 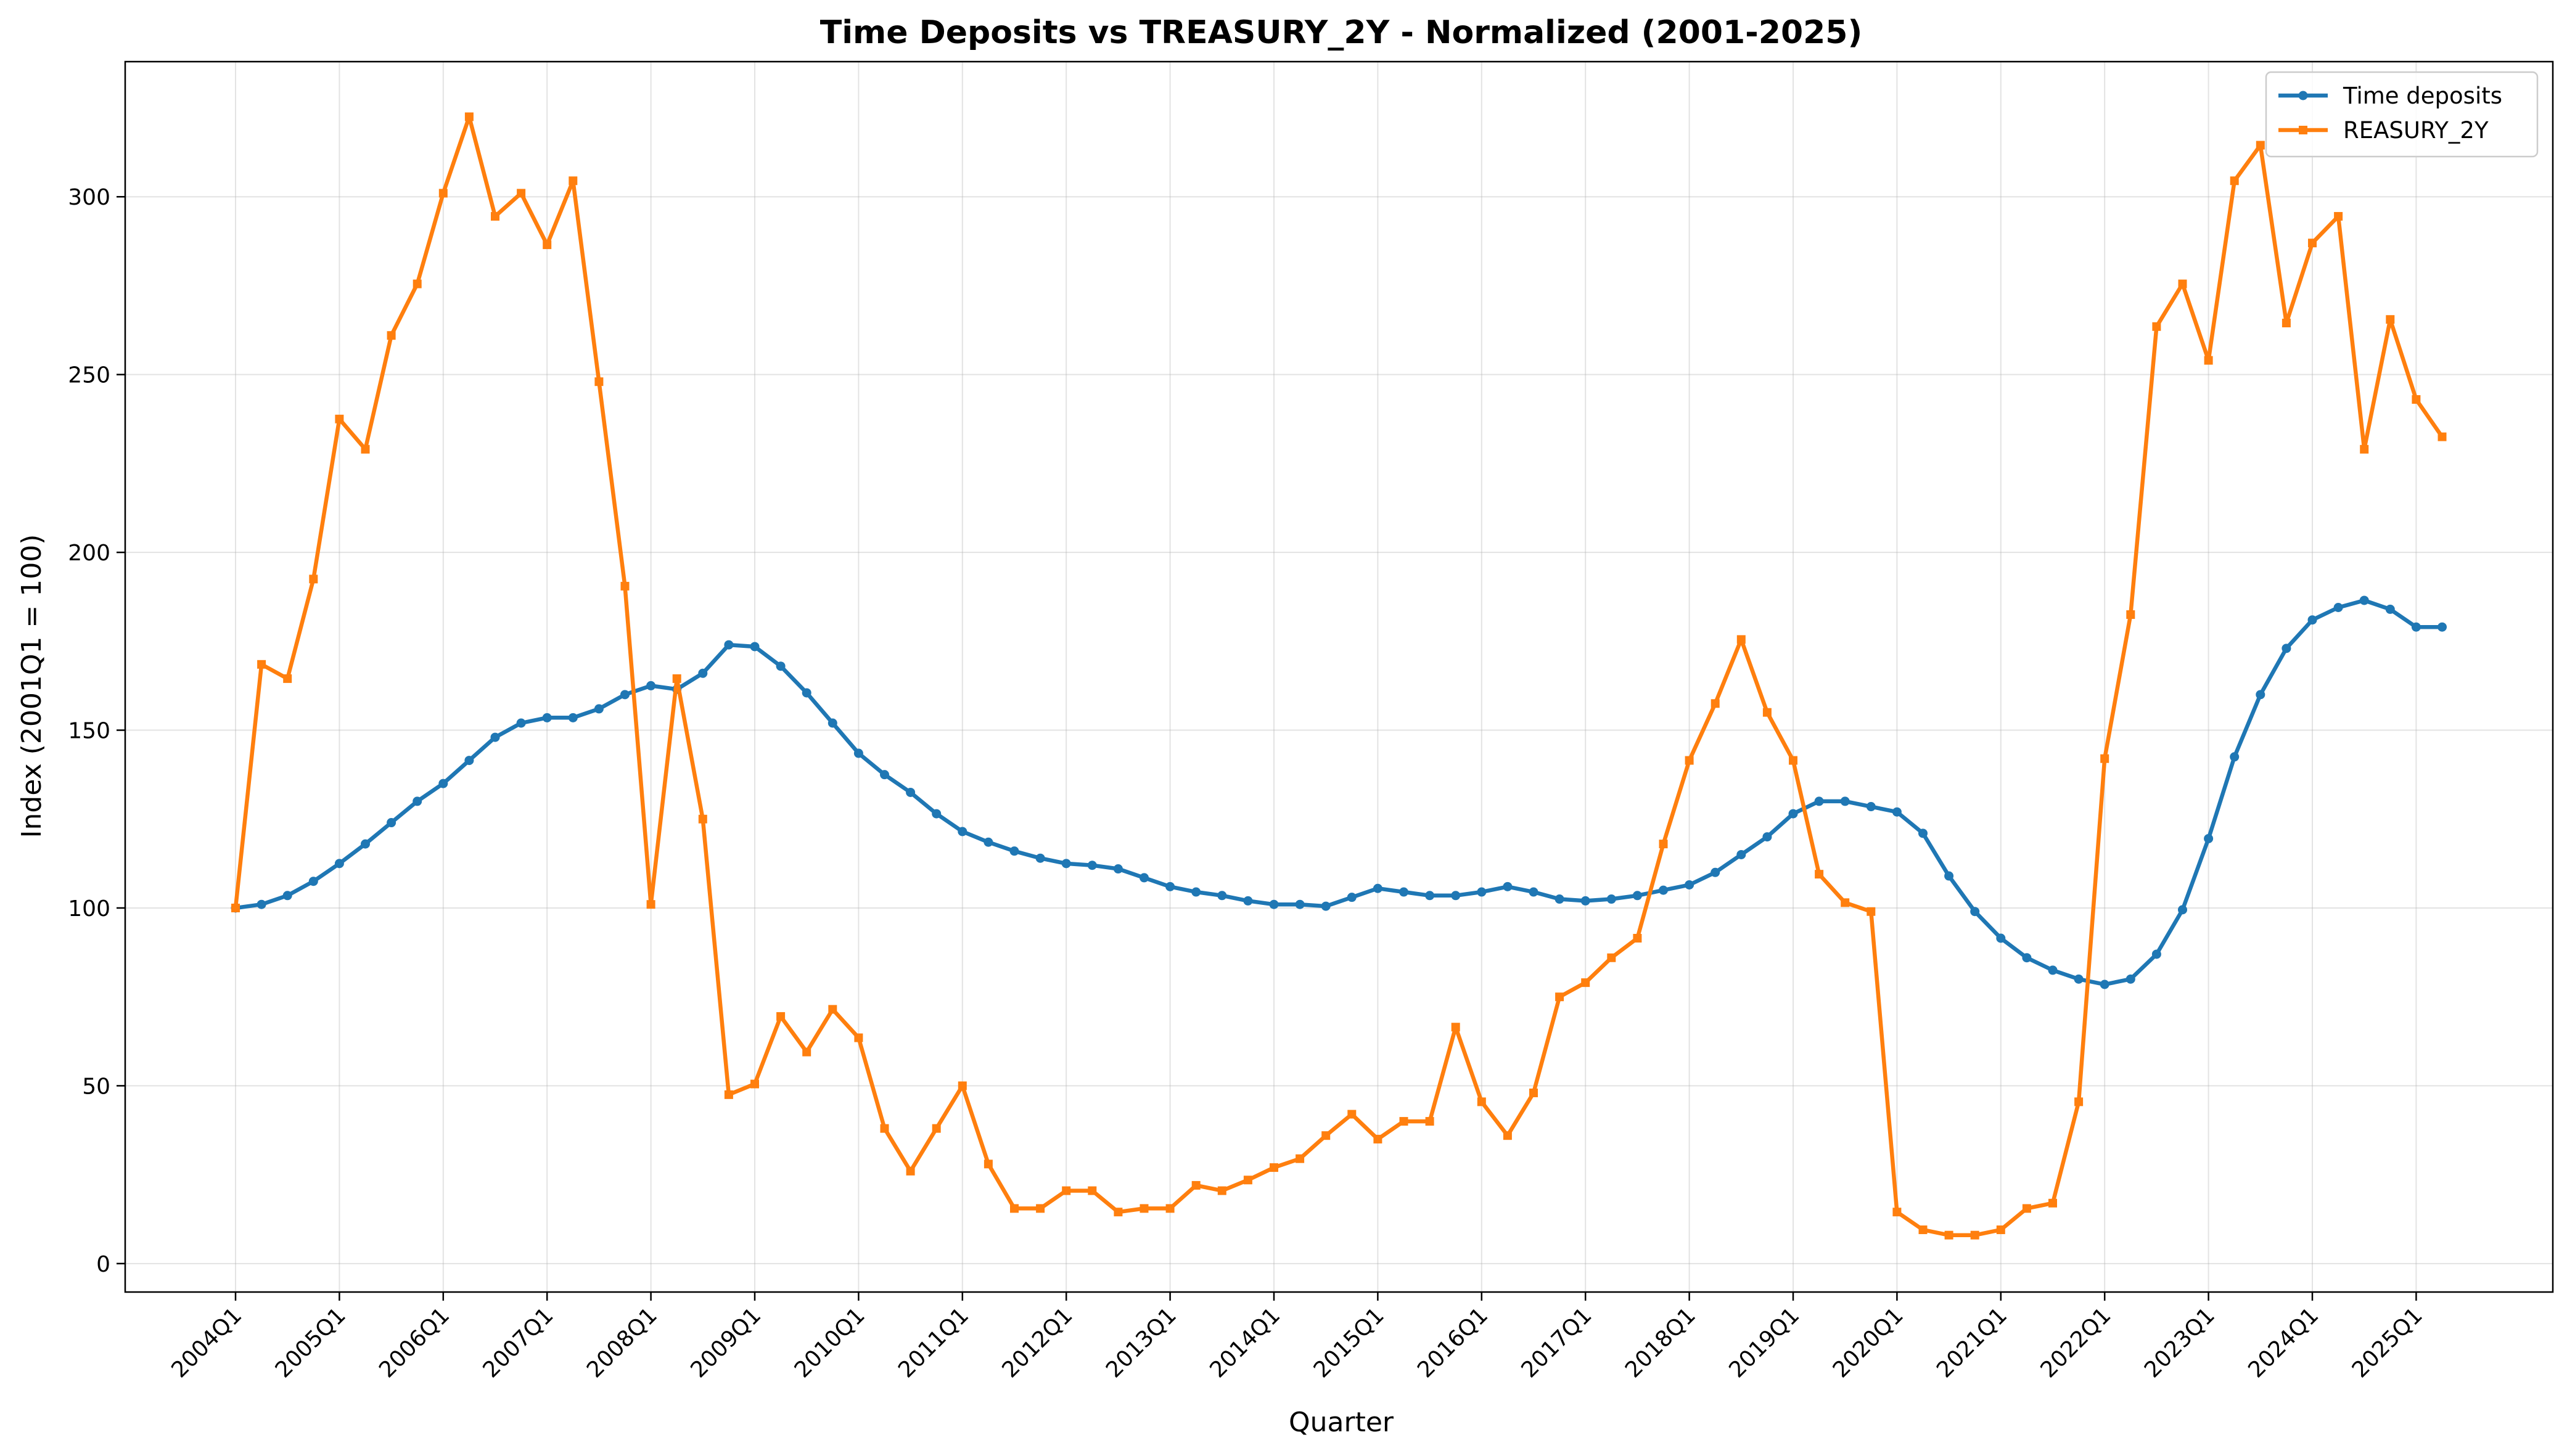 I want to click on y-tick-label: 0, so click(x=103, y=1264).